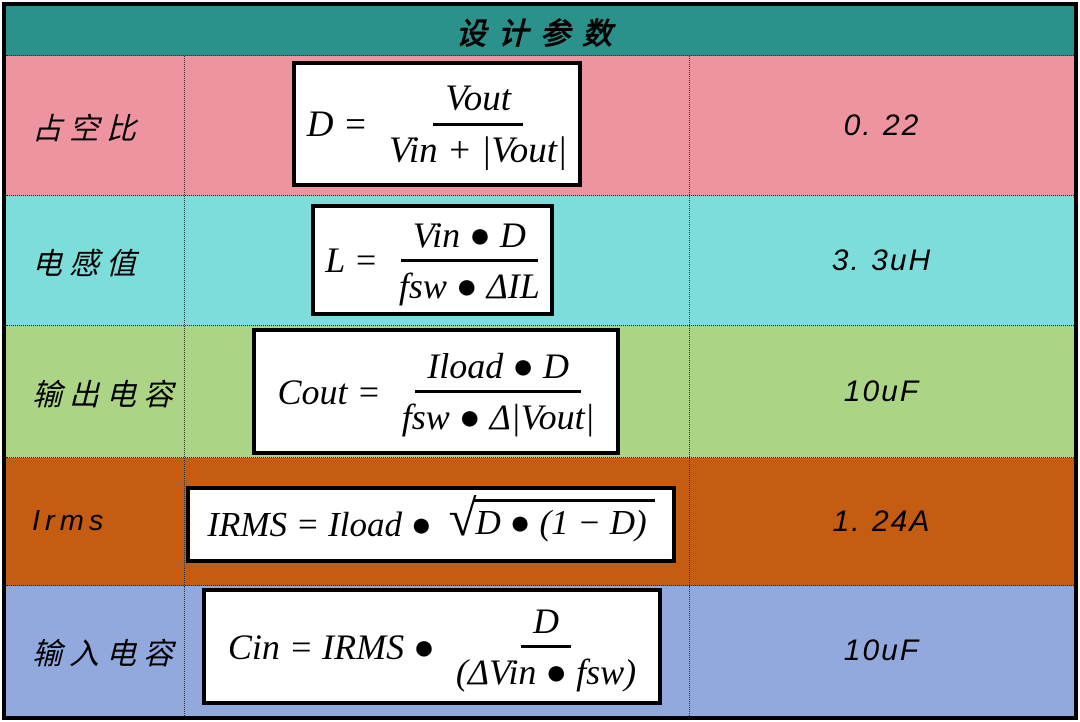  I want to click on formula-numerator: Iload ● D, so click(498, 369).